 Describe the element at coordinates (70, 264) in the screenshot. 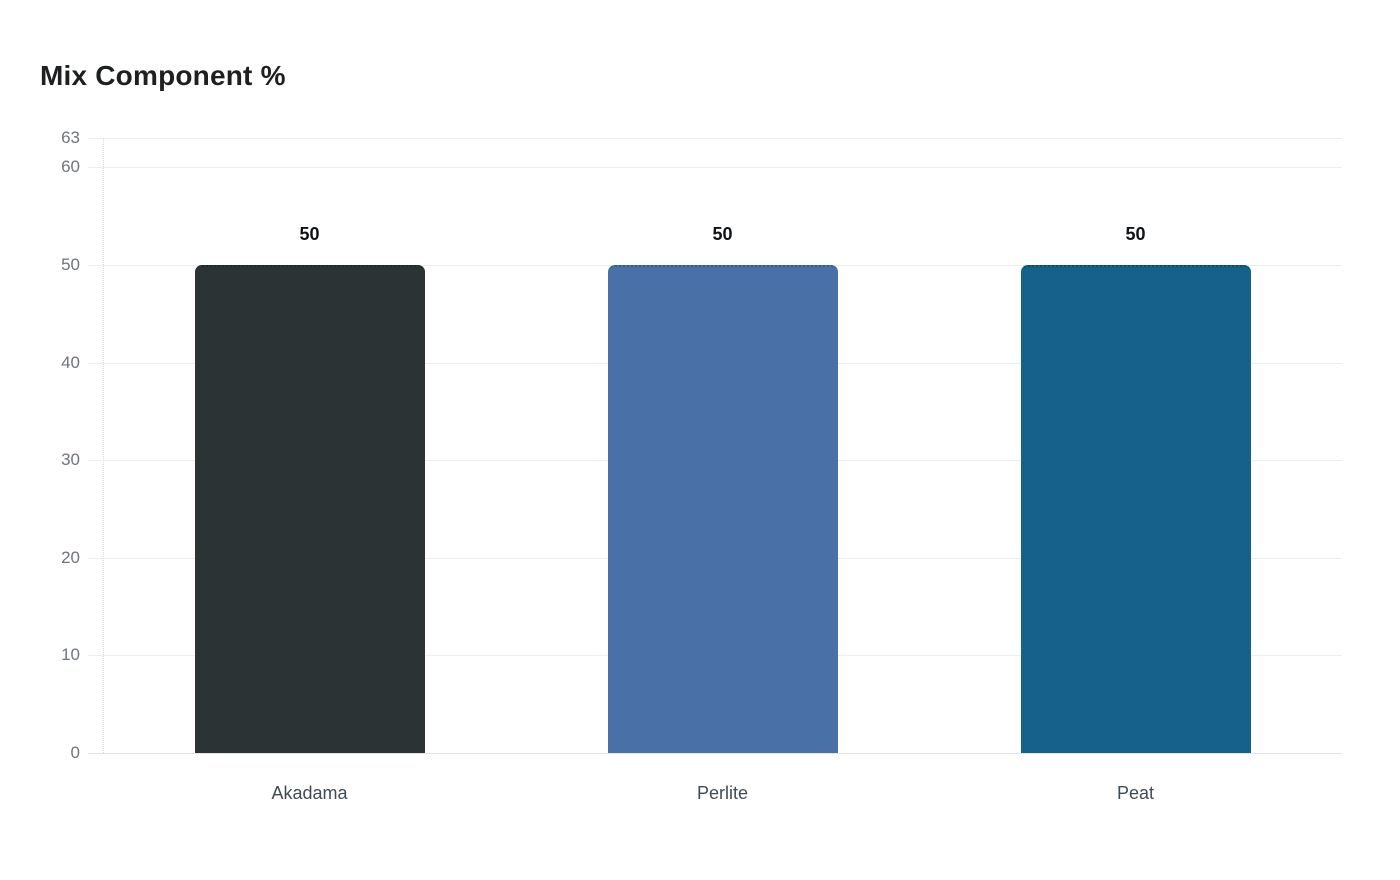

I see `y-axis-tick-50: 50` at that location.